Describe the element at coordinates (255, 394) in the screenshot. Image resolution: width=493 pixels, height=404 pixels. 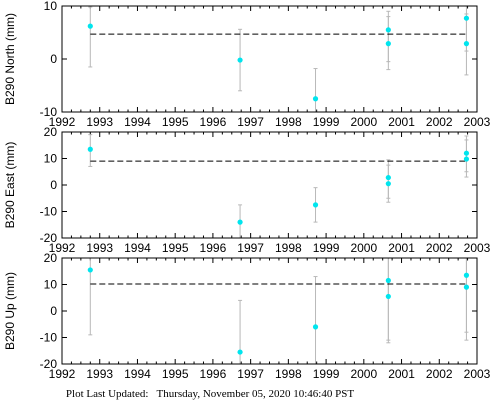
I see `footer-timestamp: Thursday, November 05, 2020 10:46:40 PST` at that location.